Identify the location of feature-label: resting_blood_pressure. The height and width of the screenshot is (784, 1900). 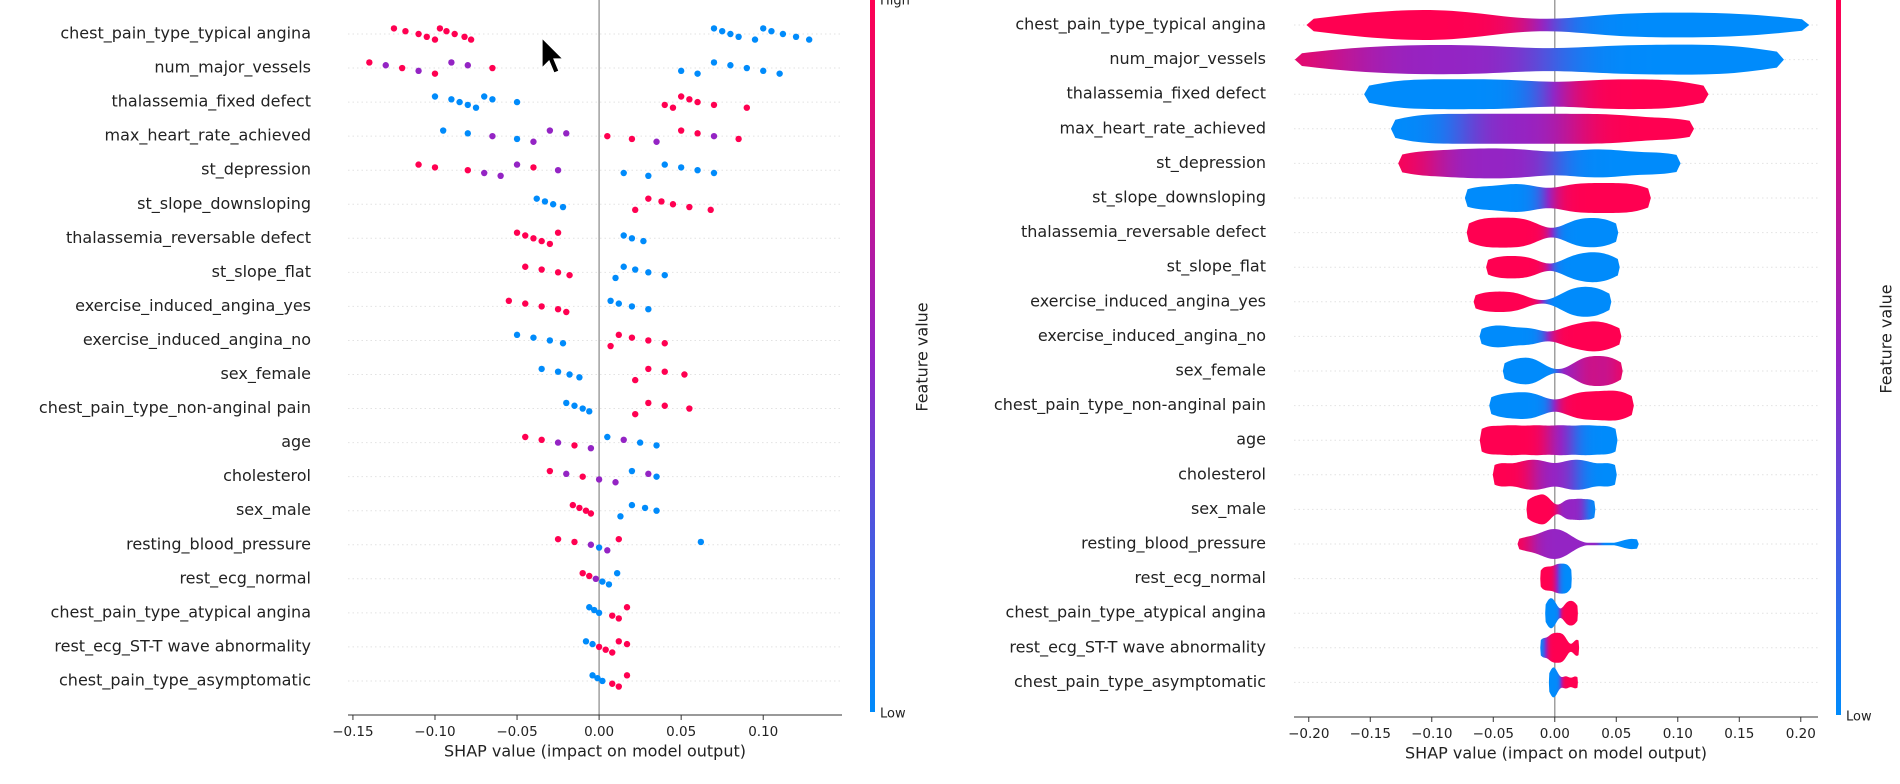
(218, 544).